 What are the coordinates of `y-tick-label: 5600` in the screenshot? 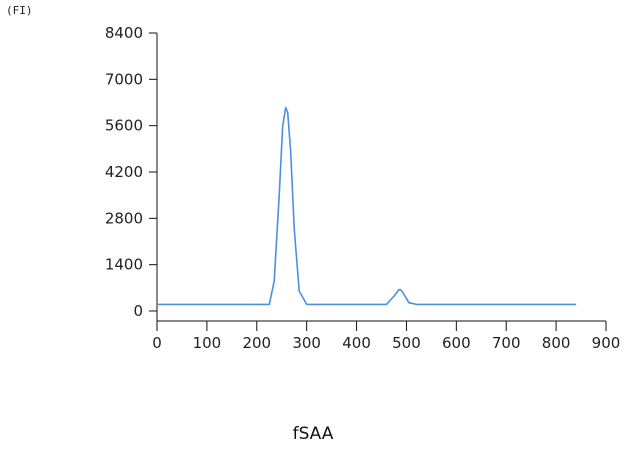 It's located at (124, 126).